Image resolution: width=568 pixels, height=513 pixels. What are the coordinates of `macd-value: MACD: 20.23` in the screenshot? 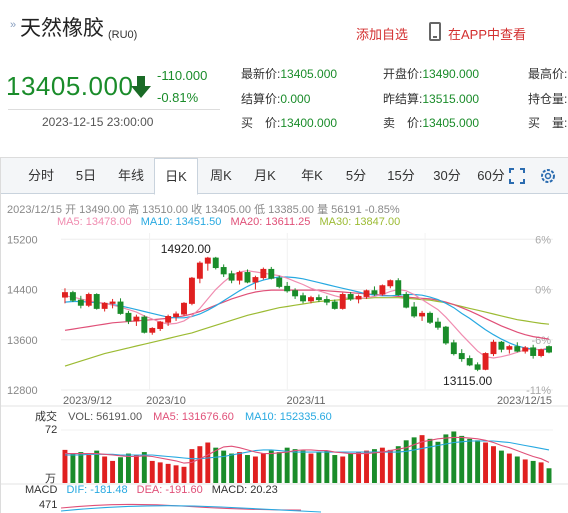 It's located at (244, 490).